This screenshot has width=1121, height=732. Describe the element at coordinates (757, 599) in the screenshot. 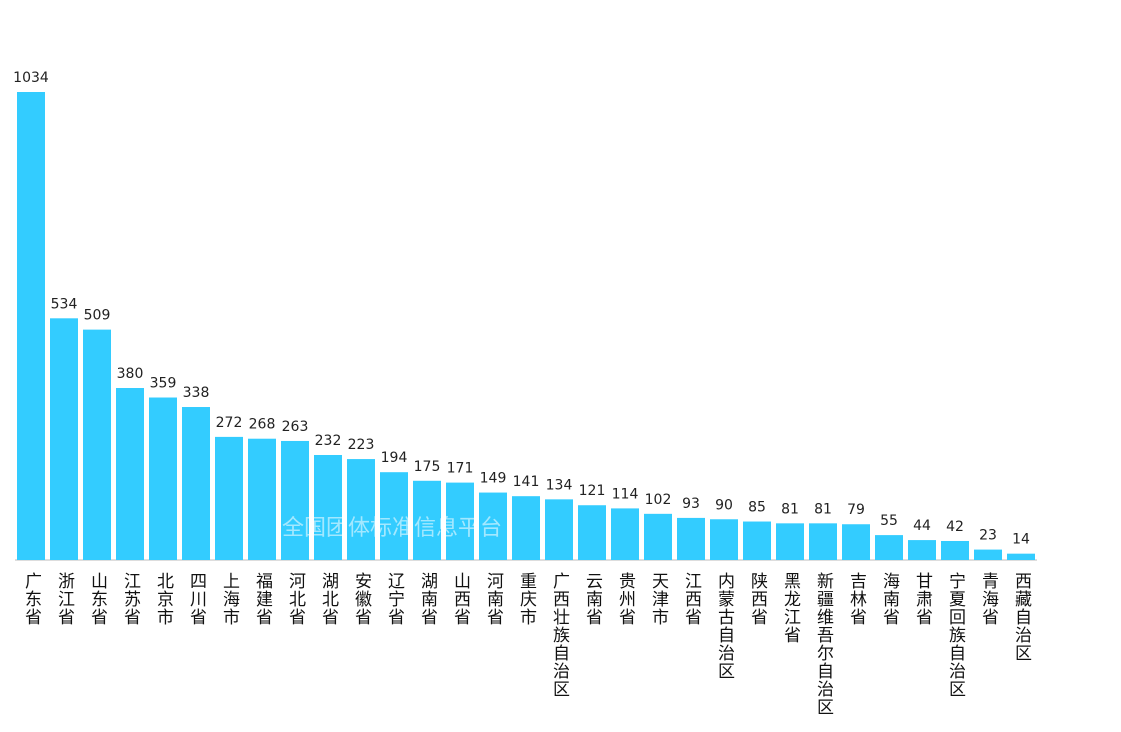

I see `category-label: 陕西省` at that location.